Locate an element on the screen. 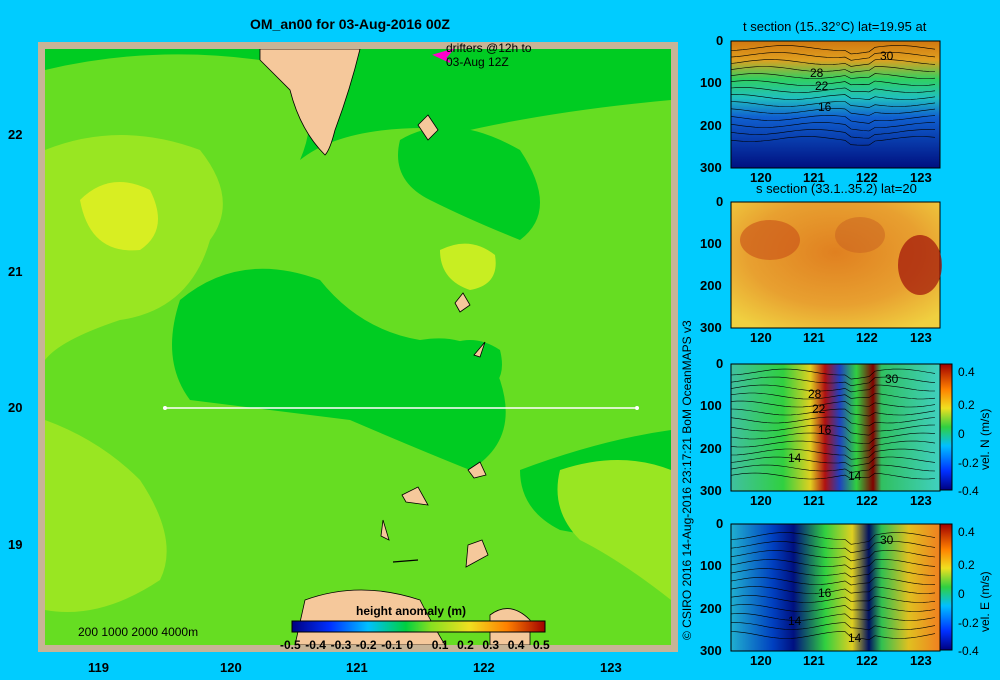  colorbar-title: height anomaly (m) is located at coordinates (411, 611).